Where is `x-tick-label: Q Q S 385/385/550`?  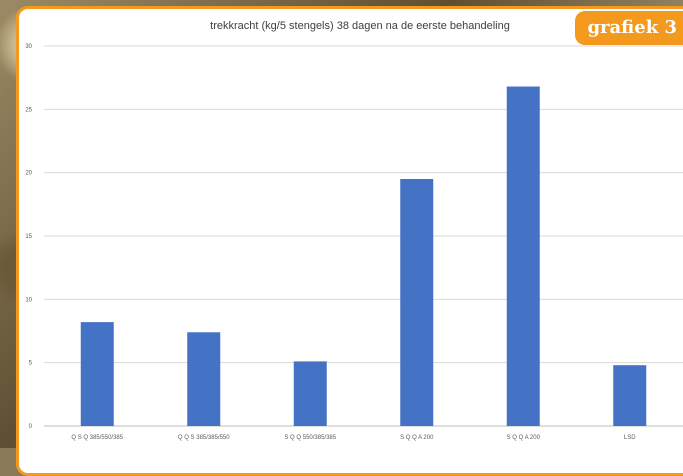
x-tick-label: Q Q S 385/385/550 is located at coordinates (204, 438).